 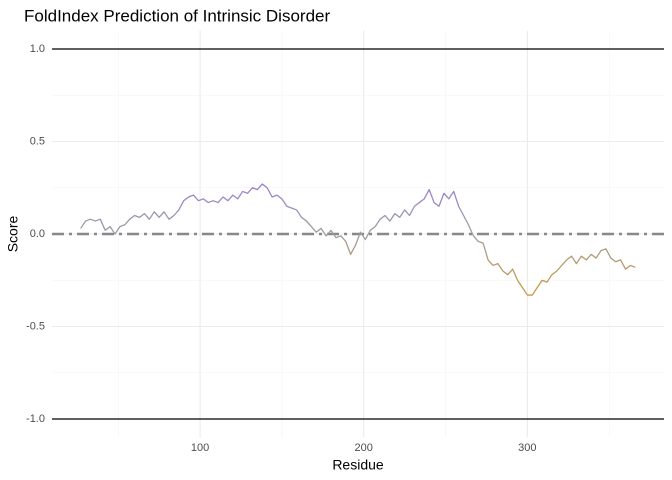 I want to click on y-tick-label: -0.5, so click(x=35, y=326).